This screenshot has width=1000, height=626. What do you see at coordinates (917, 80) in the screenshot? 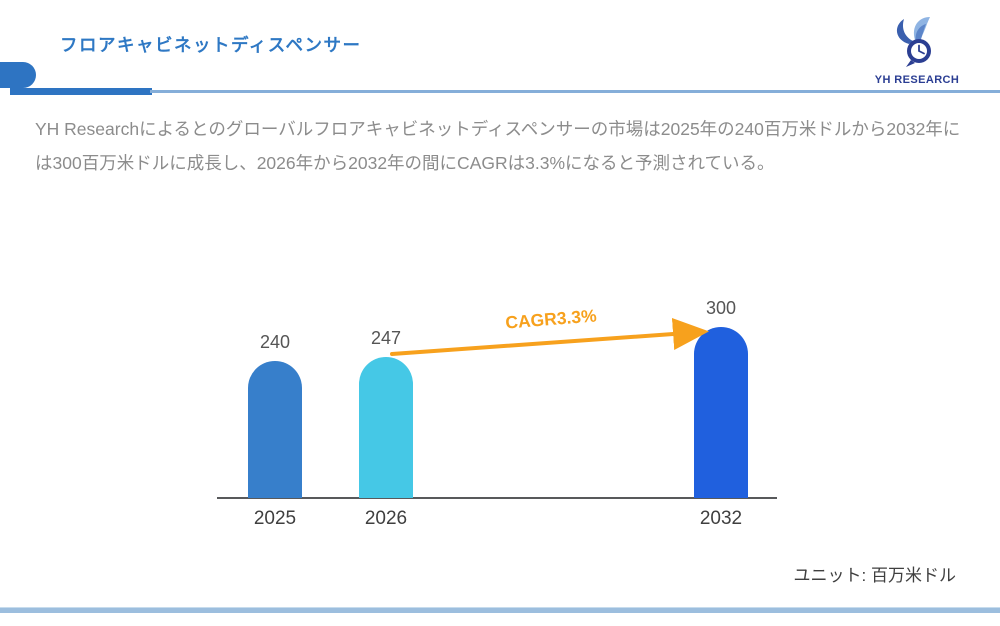
I see `logo-text: YH RESEARCH` at bounding box center [917, 80].